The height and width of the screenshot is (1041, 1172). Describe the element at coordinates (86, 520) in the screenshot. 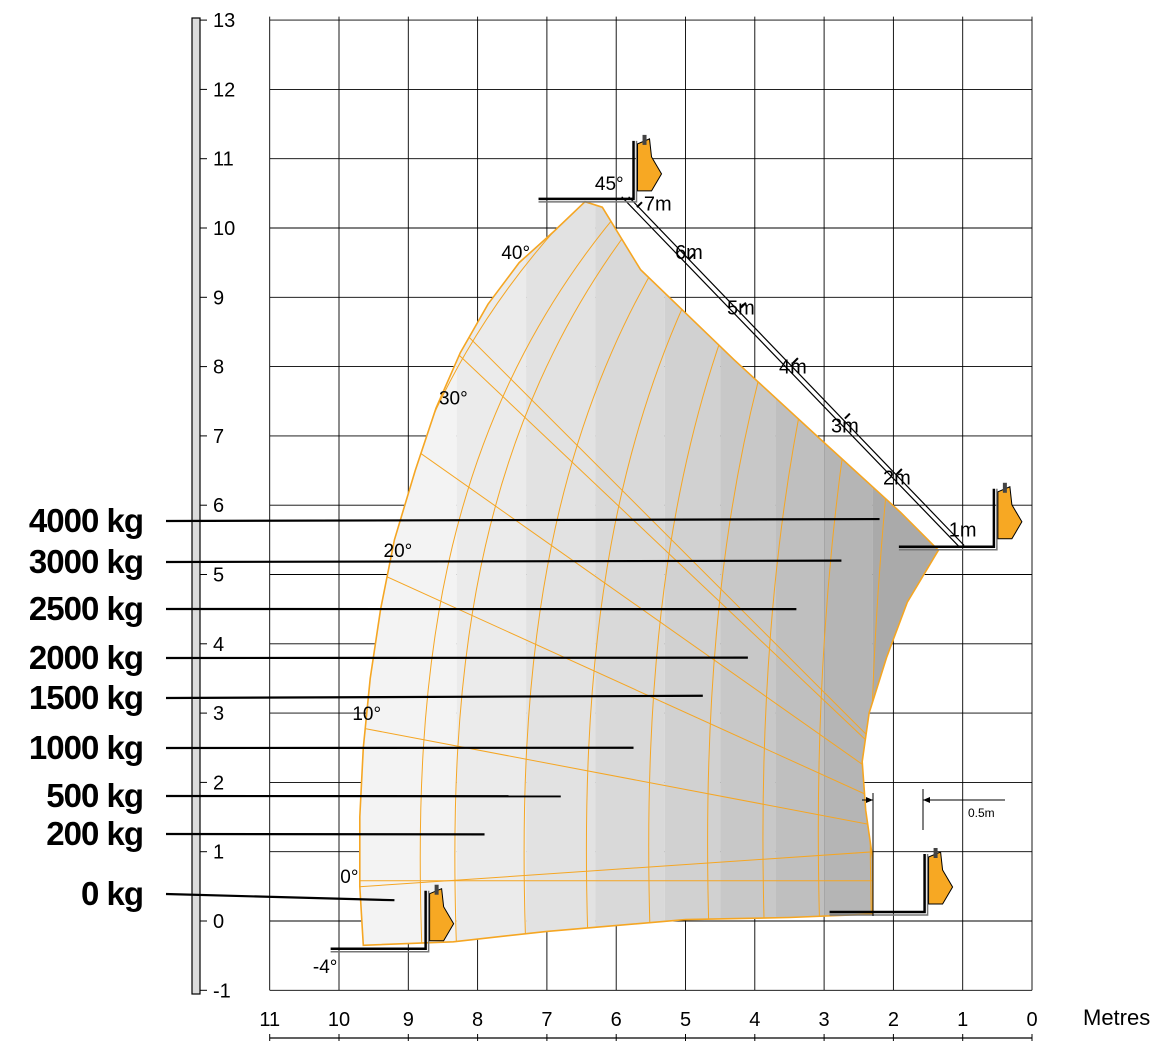

I see `load-label: 4000 kg` at that location.